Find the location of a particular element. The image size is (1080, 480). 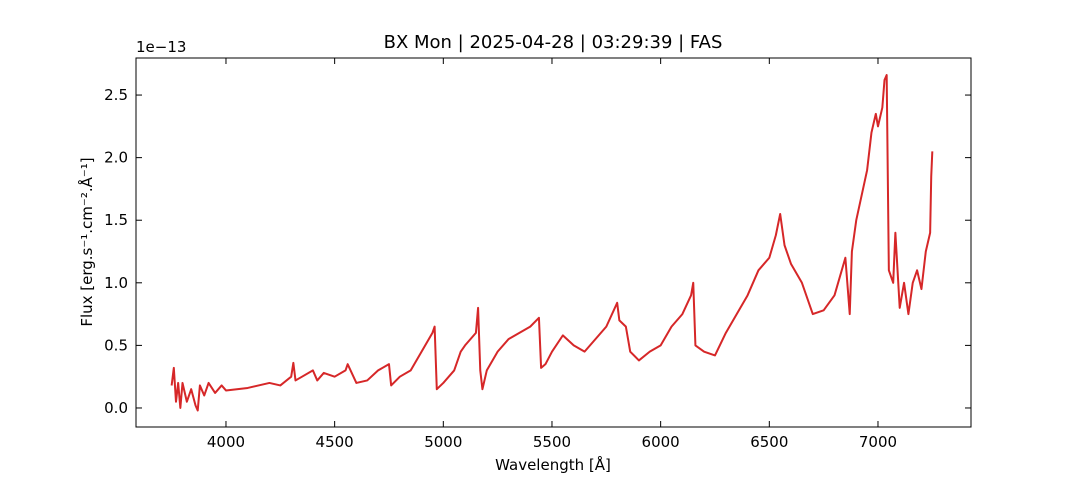

x-tick-label: 5500 is located at coordinates (552, 442).